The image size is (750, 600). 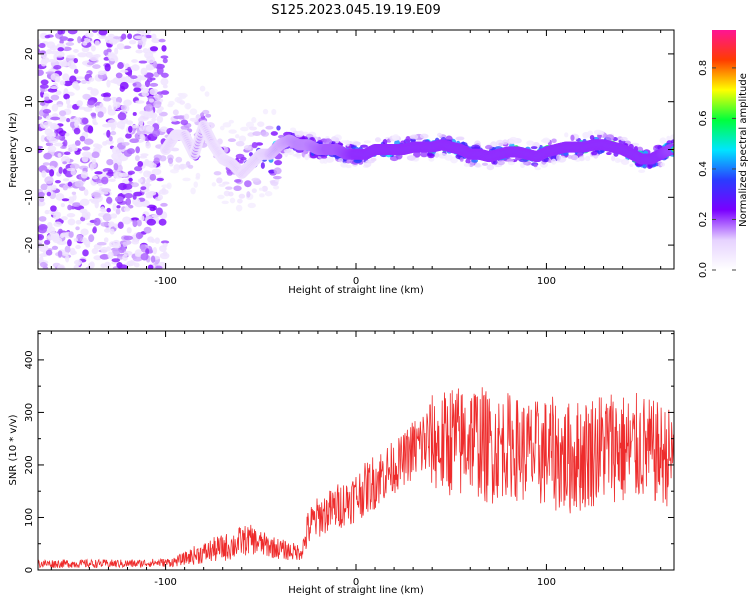 I want to click on y-tick-label: 300, so click(x=29, y=412).